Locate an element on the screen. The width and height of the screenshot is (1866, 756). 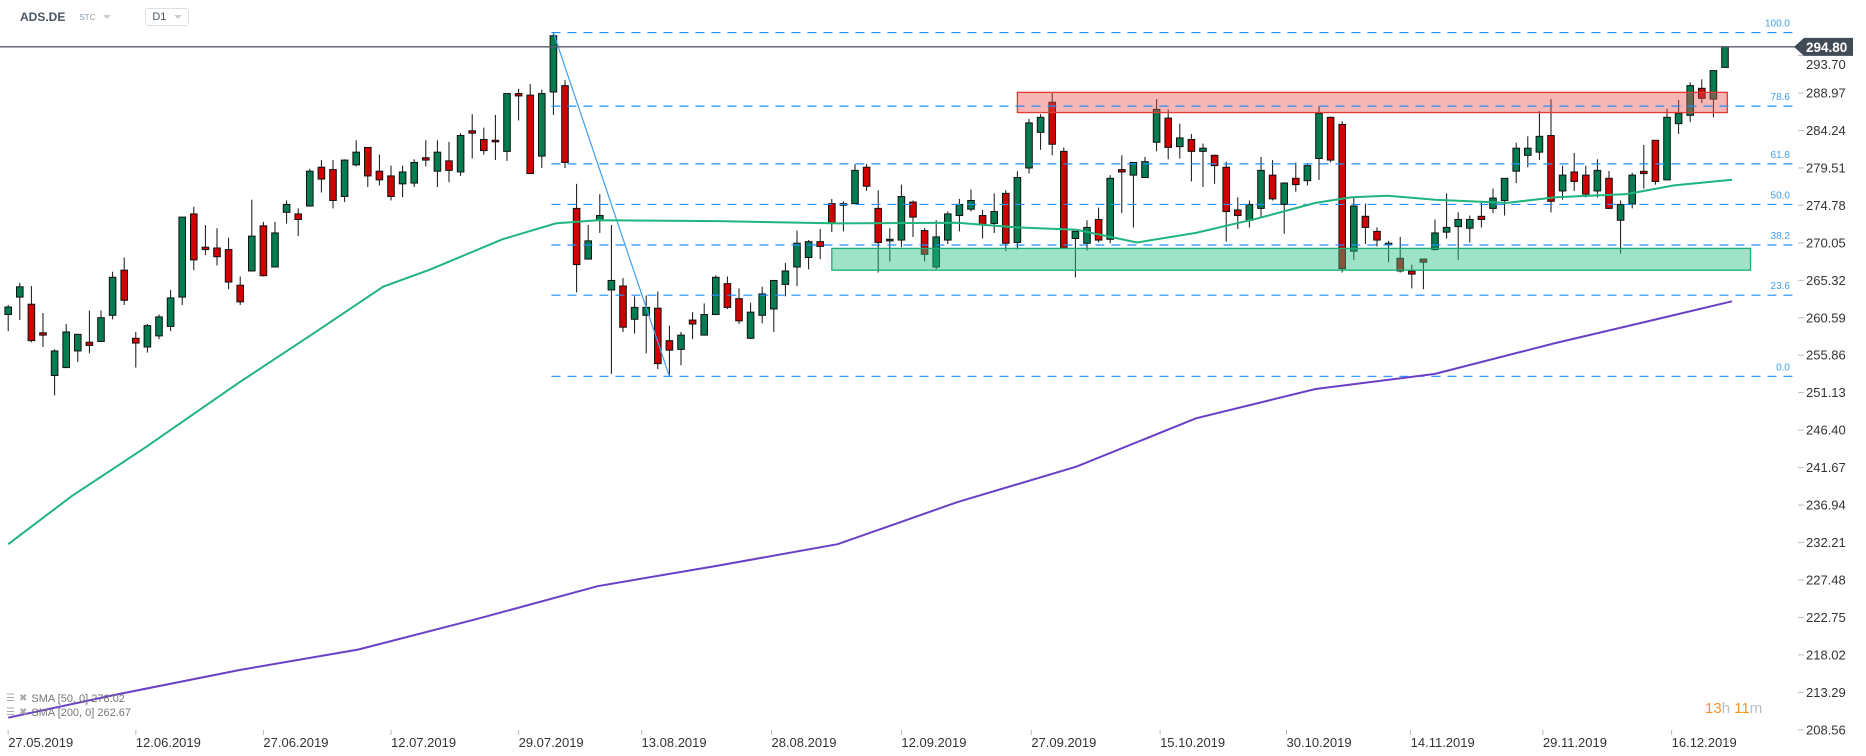
support-zone is located at coordinates (1291, 259).